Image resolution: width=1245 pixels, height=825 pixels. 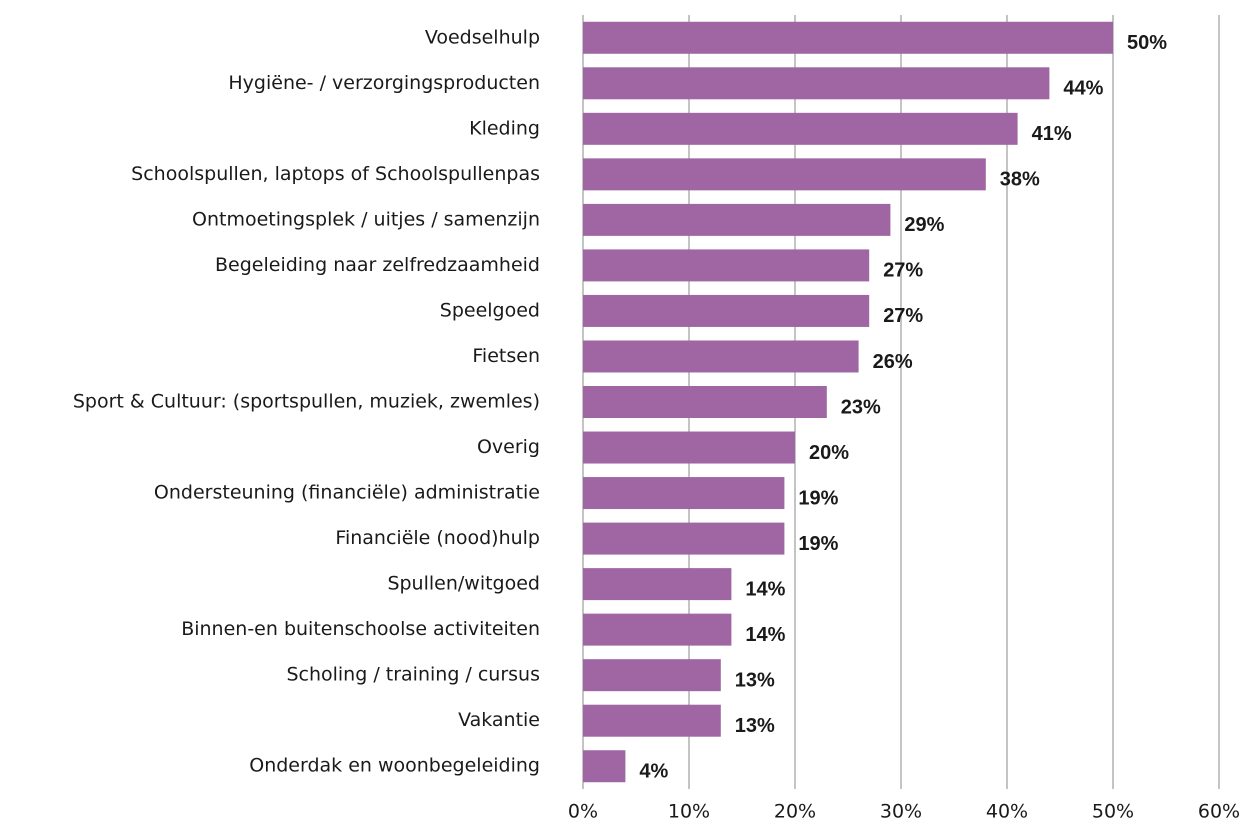 I want to click on value-label: 4%, so click(x=653, y=772).